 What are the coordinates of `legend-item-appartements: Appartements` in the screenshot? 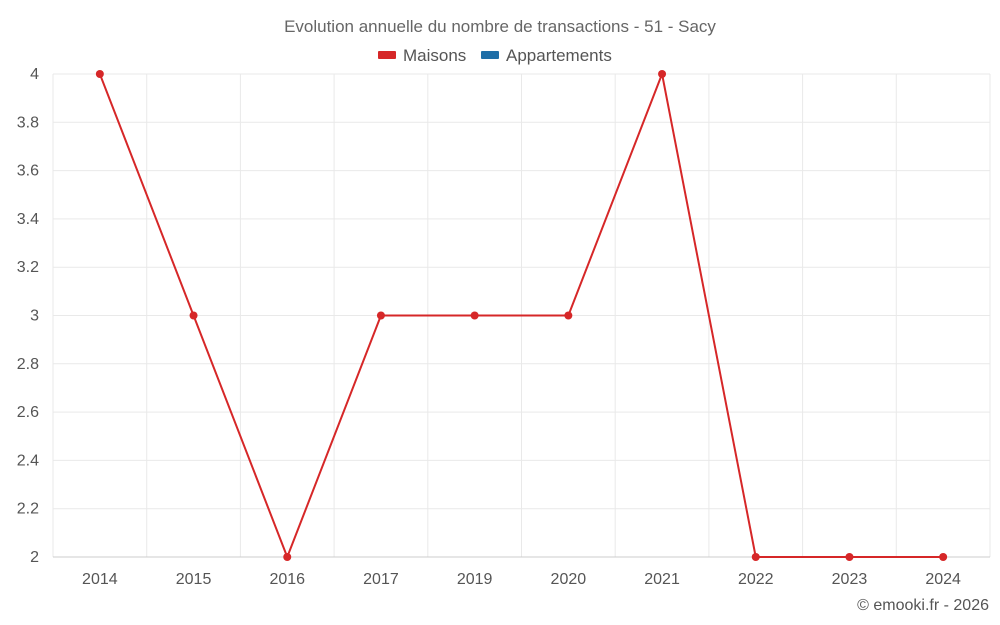 It's located at (546, 55).